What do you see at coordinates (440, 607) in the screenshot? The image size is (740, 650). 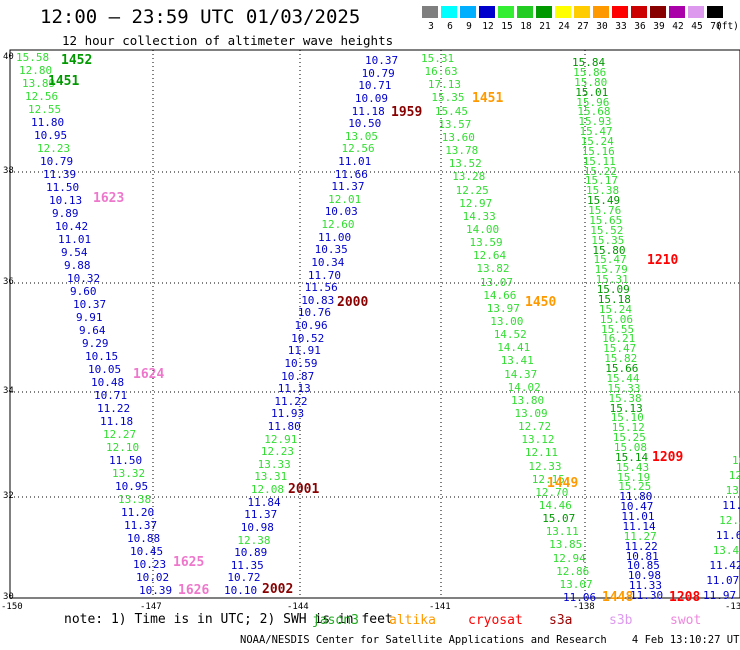 I see `lon-tick-141: -141` at bounding box center [440, 607].